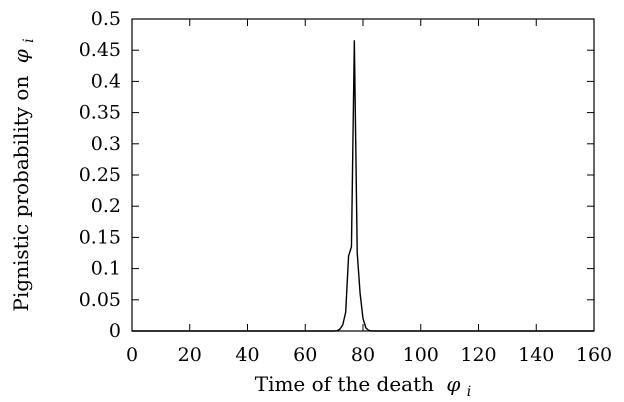 This screenshot has height=402, width=624. What do you see at coordinates (29, 40) in the screenshot?
I see `y-axis-title-subscript: i` at bounding box center [29, 40].